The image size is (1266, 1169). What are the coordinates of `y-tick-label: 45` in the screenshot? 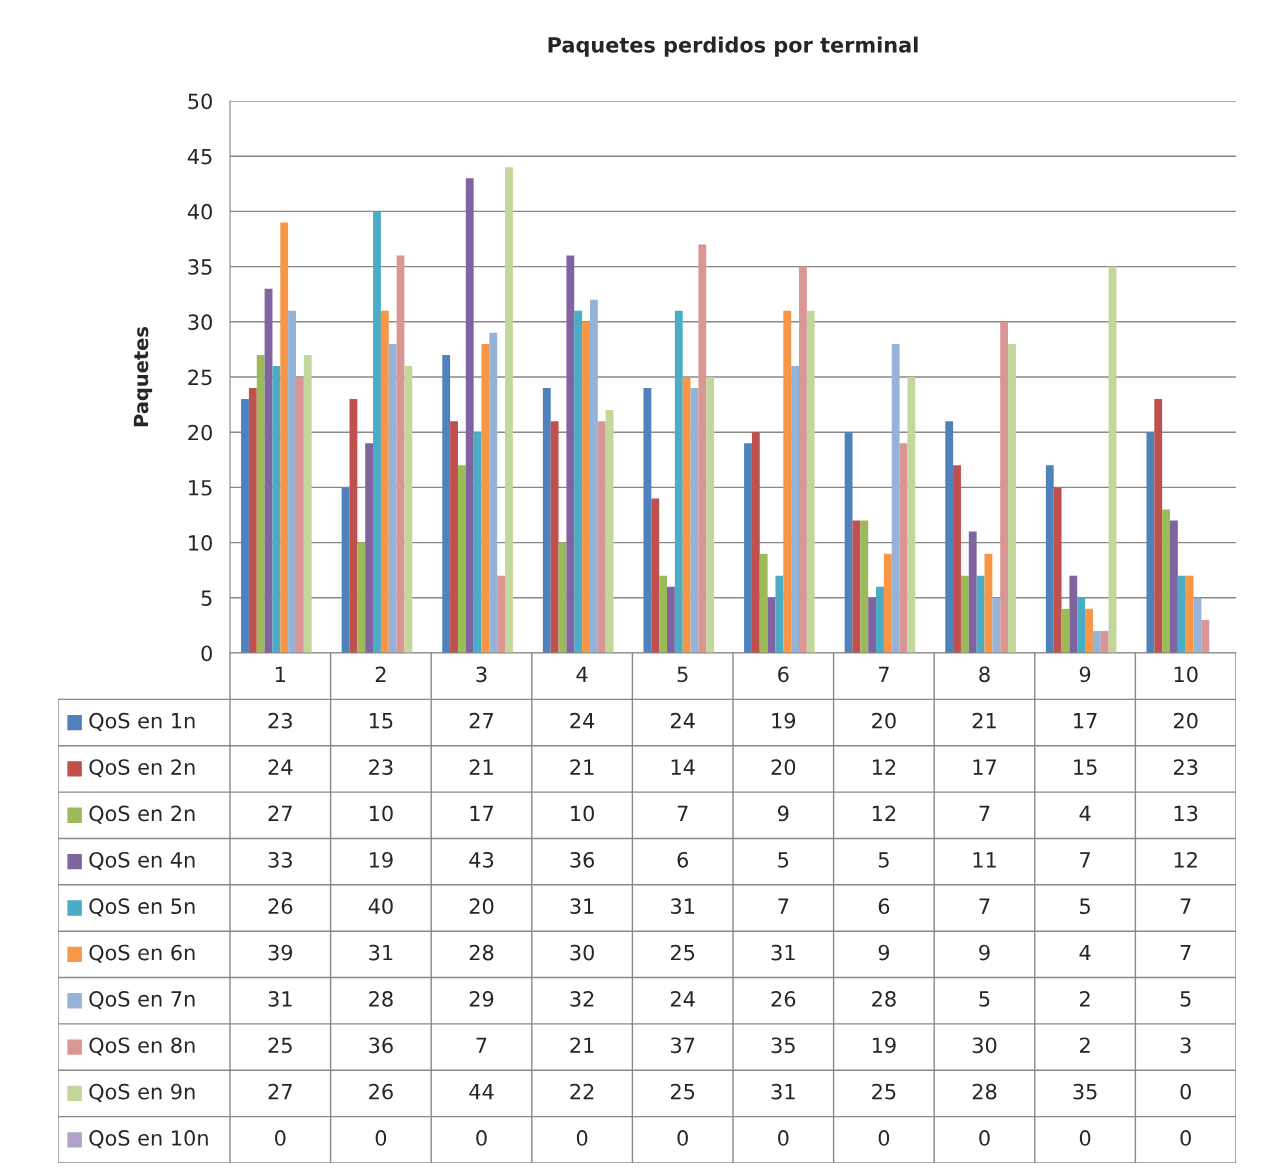 It's located at (199, 156).